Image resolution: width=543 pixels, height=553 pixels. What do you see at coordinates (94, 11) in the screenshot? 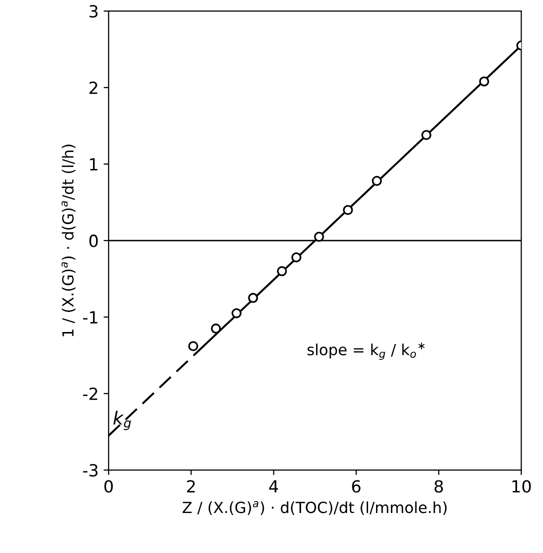
I see `y-tick-label: 3` at bounding box center [94, 11].